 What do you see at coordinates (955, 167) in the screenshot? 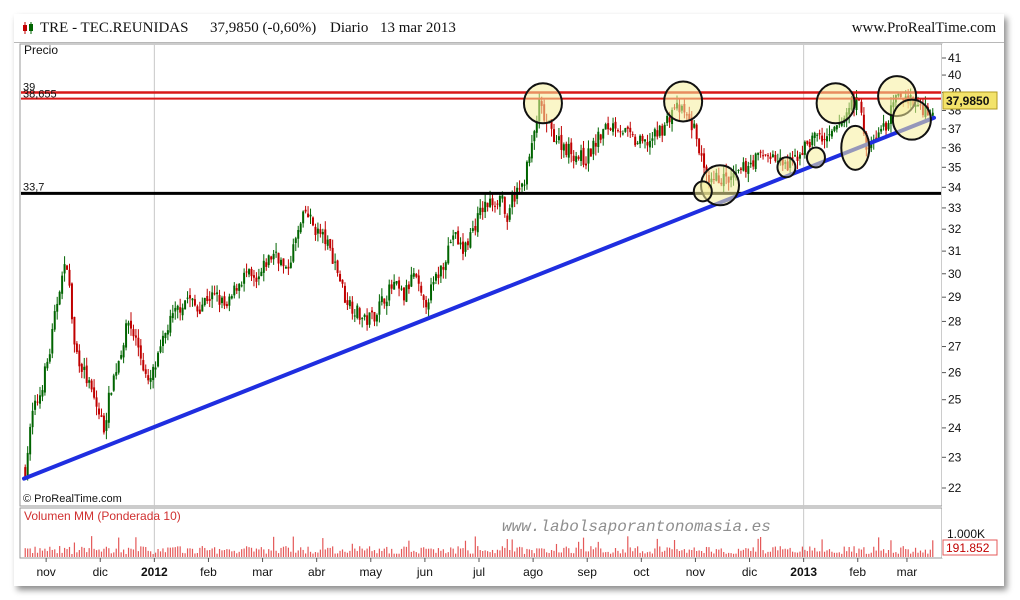
I see `y-tick-label: 35` at bounding box center [955, 167].